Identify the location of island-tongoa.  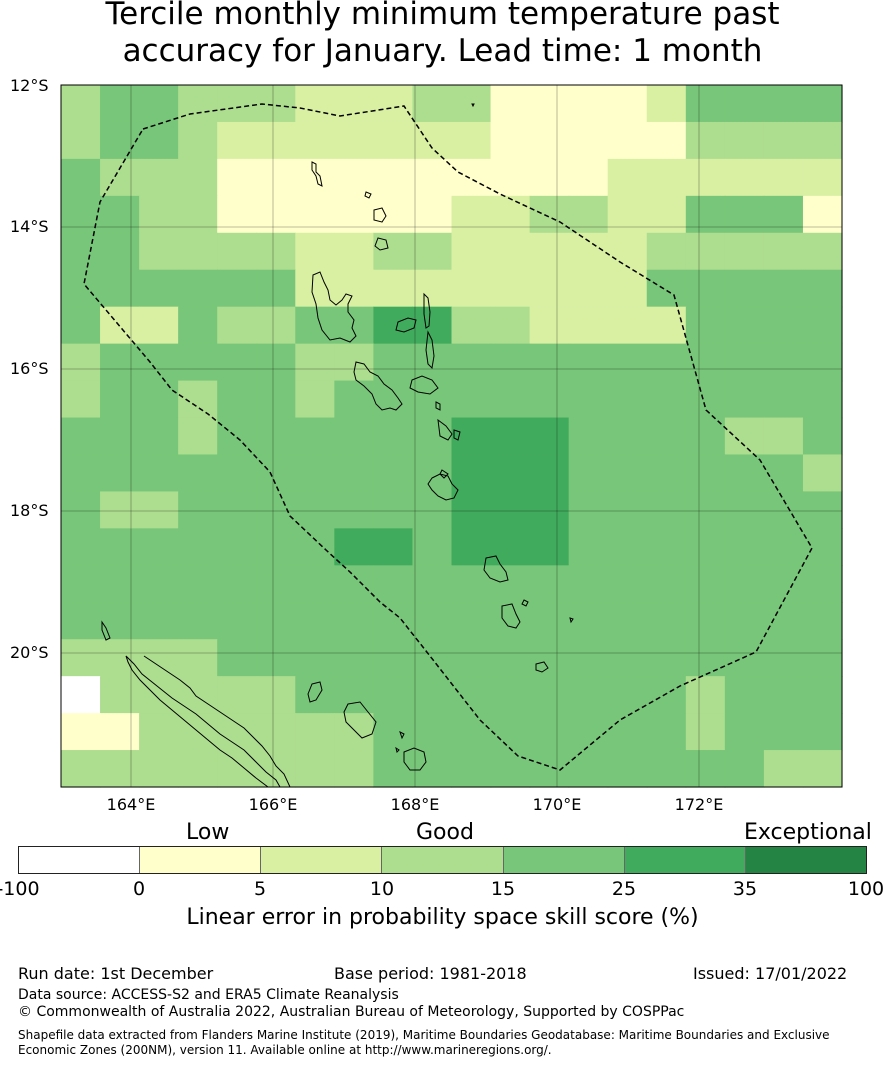
(457, 435).